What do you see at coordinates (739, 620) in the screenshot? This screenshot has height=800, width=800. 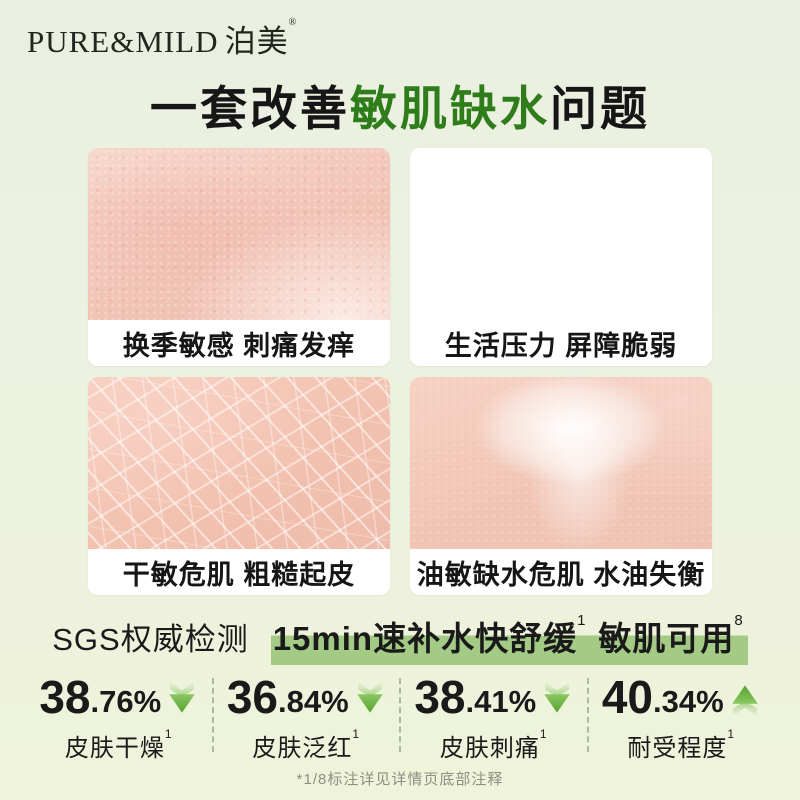 I see `claim-sup-8: 8` at bounding box center [739, 620].